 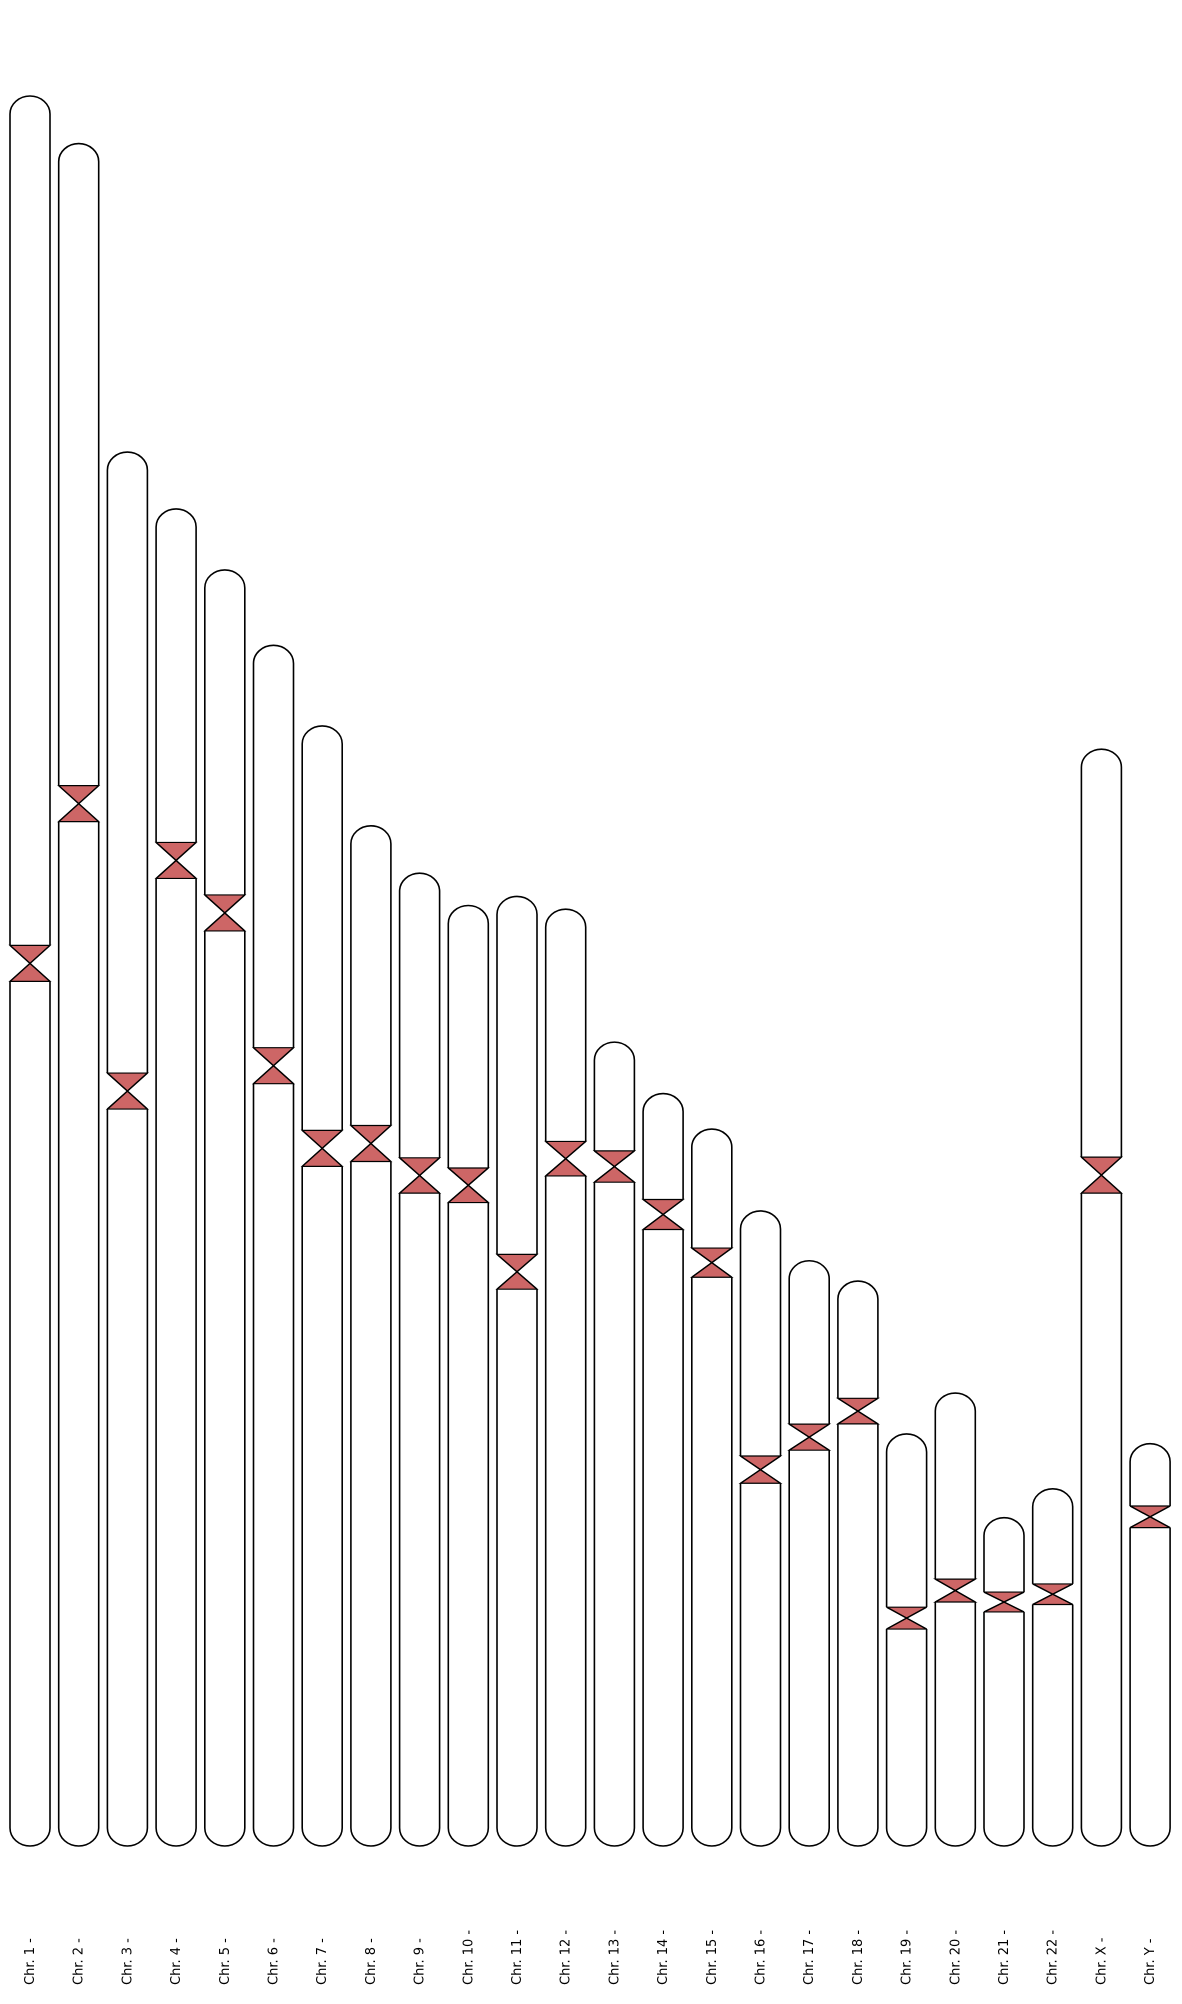 What do you see at coordinates (225, 1961) in the screenshot?
I see `chromosome-label: Chr. 5 -` at bounding box center [225, 1961].